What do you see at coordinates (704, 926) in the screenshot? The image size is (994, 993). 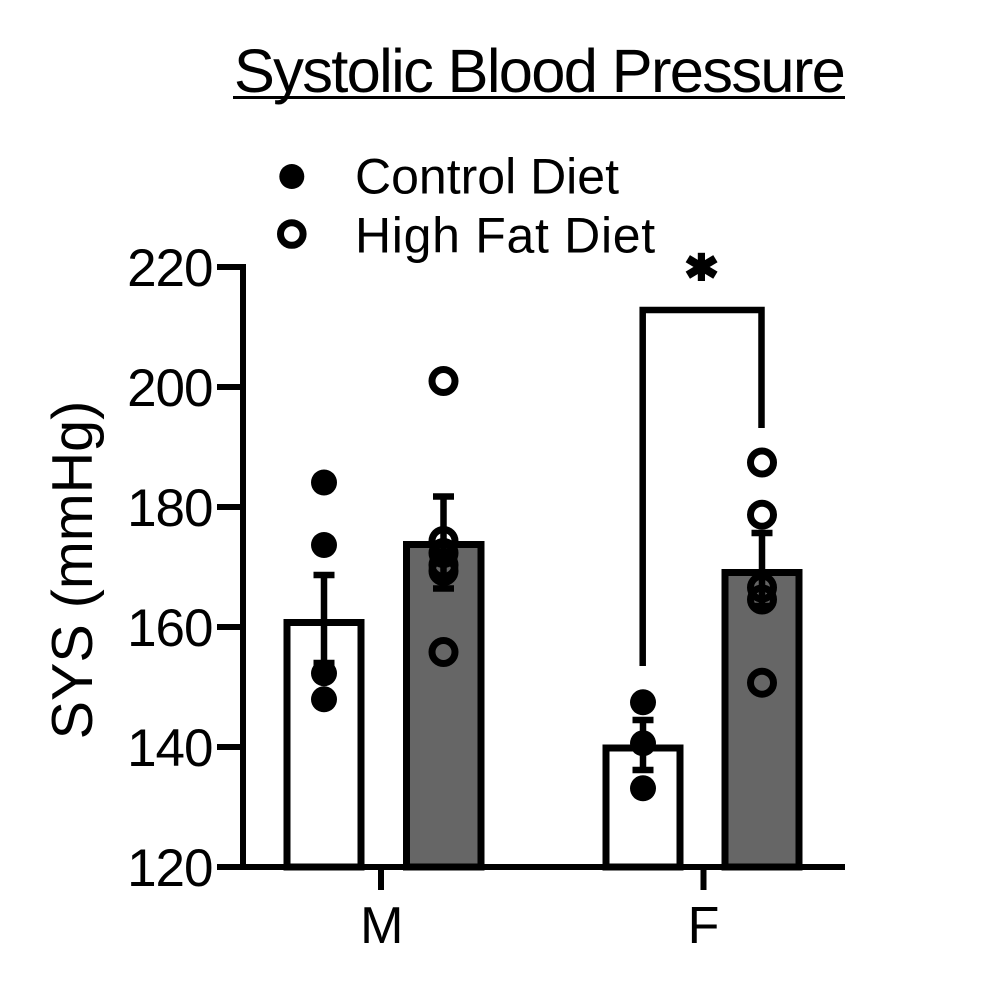 I see `svg-text: F` at bounding box center [704, 926].